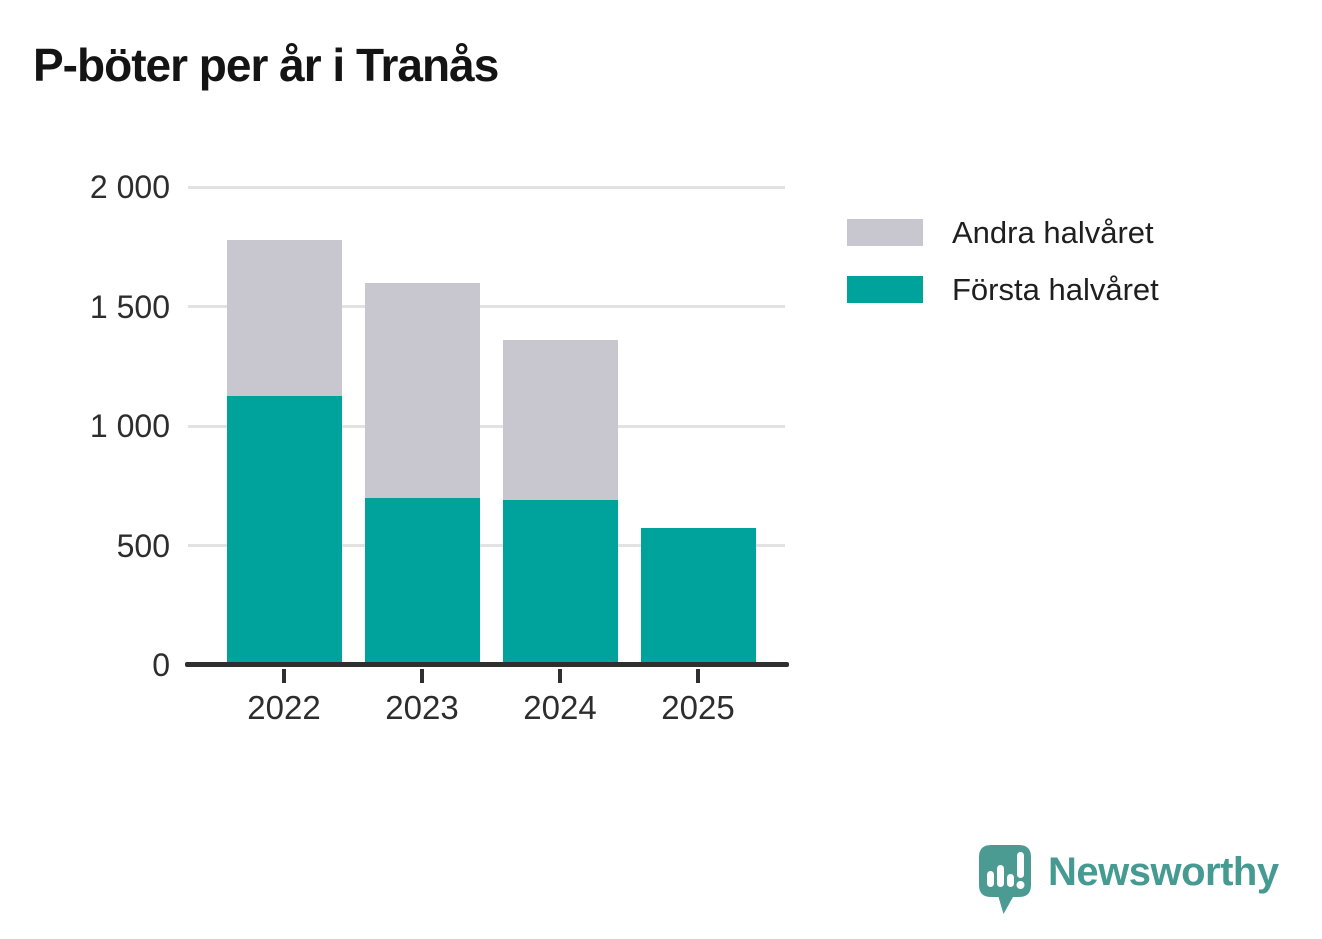 Image resolution: width=1322 pixels, height=939 pixels. I want to click on newsworthy-logo-text: Newsworthy, so click(1163, 872).